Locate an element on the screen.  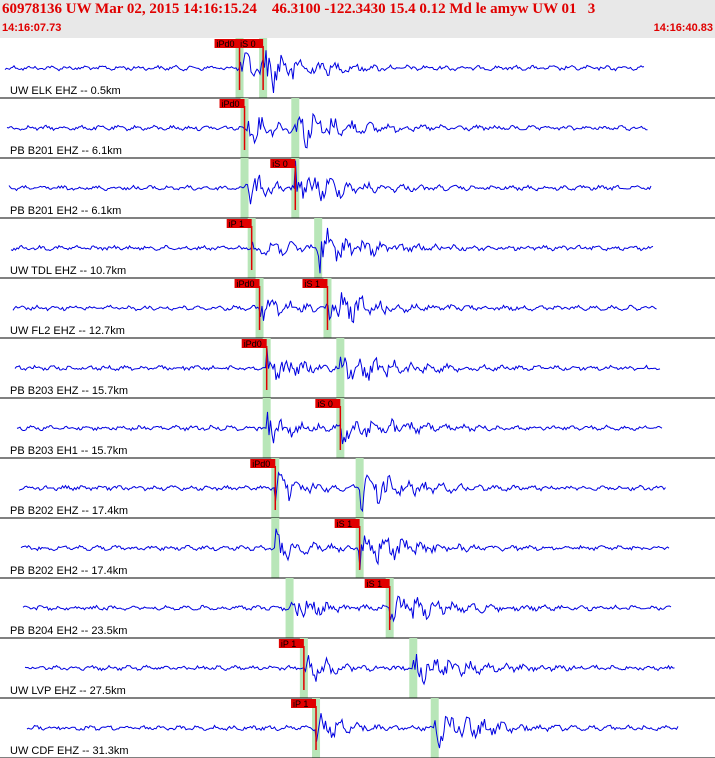
station-label: PB B202 EH2 -- 17.4km is located at coordinates (68, 571).